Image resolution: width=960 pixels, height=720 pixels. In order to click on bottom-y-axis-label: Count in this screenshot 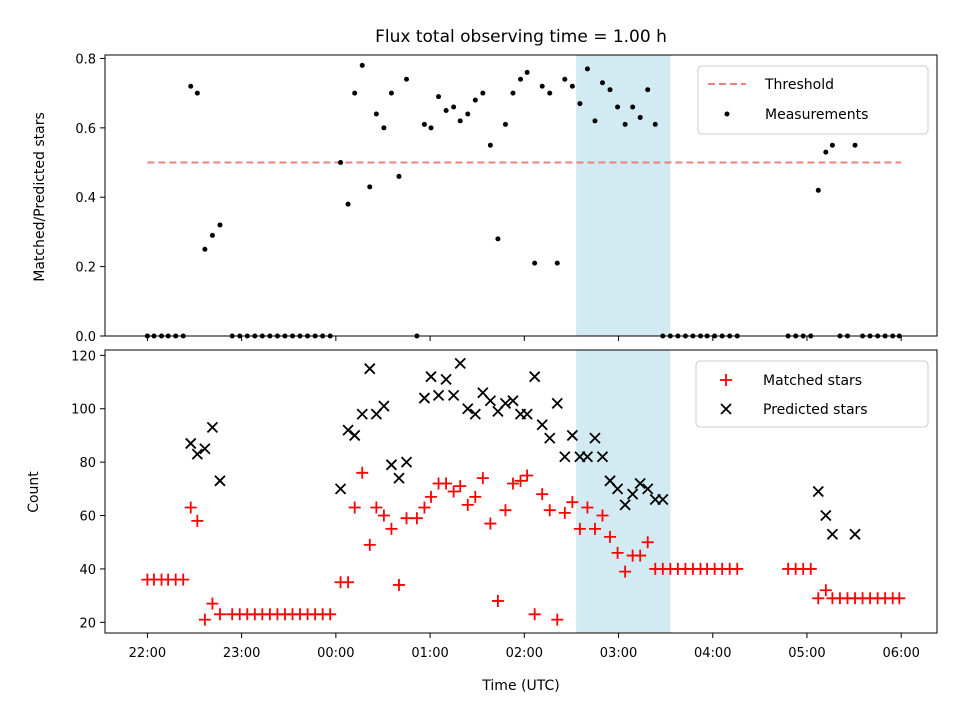, I will do `click(34, 492)`.